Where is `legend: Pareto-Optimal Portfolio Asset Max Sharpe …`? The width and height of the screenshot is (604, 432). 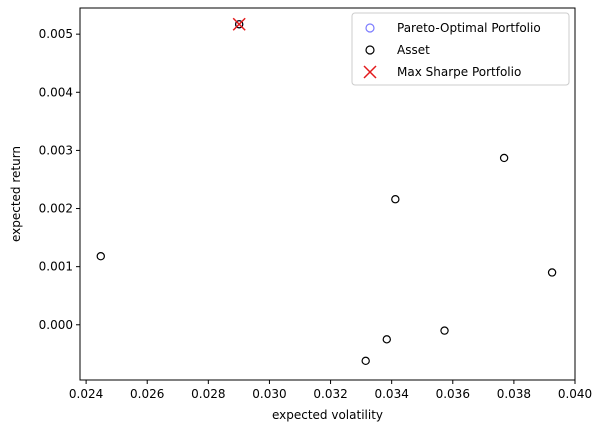
legend: Pareto-Optimal Portfolio Asset Max Sharpe … is located at coordinates (460, 49).